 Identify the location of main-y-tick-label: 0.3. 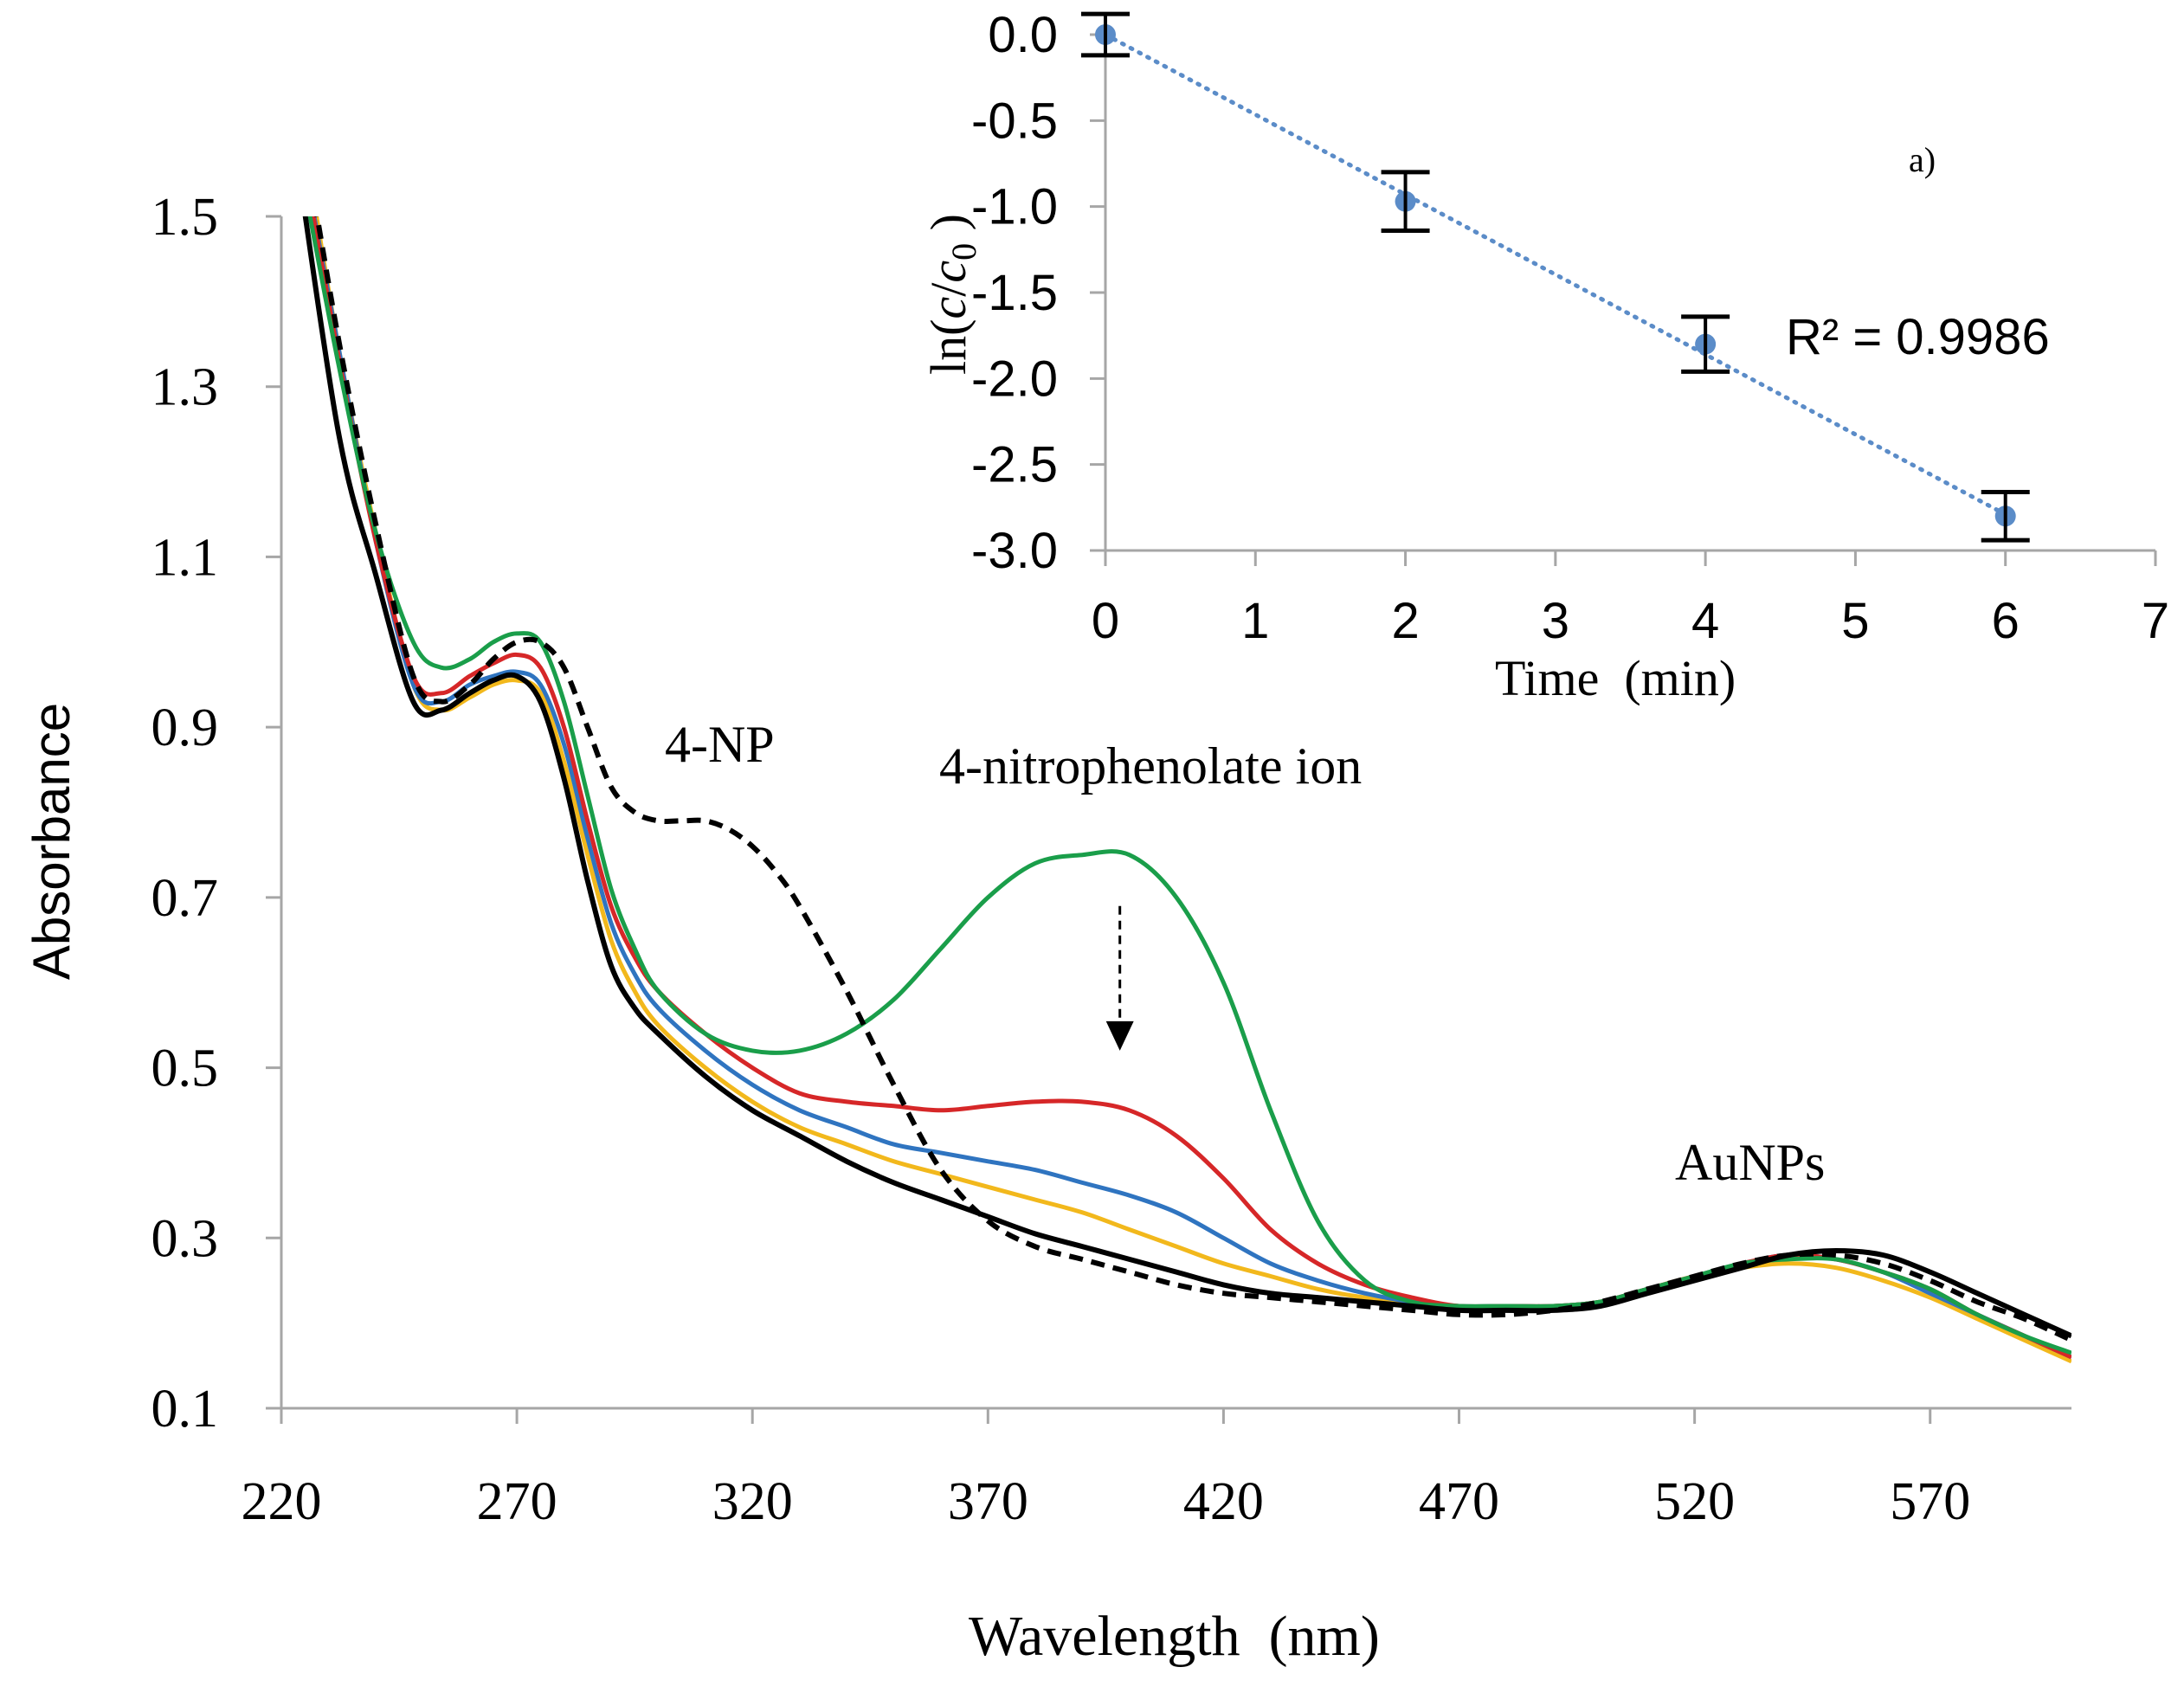
(185, 1238).